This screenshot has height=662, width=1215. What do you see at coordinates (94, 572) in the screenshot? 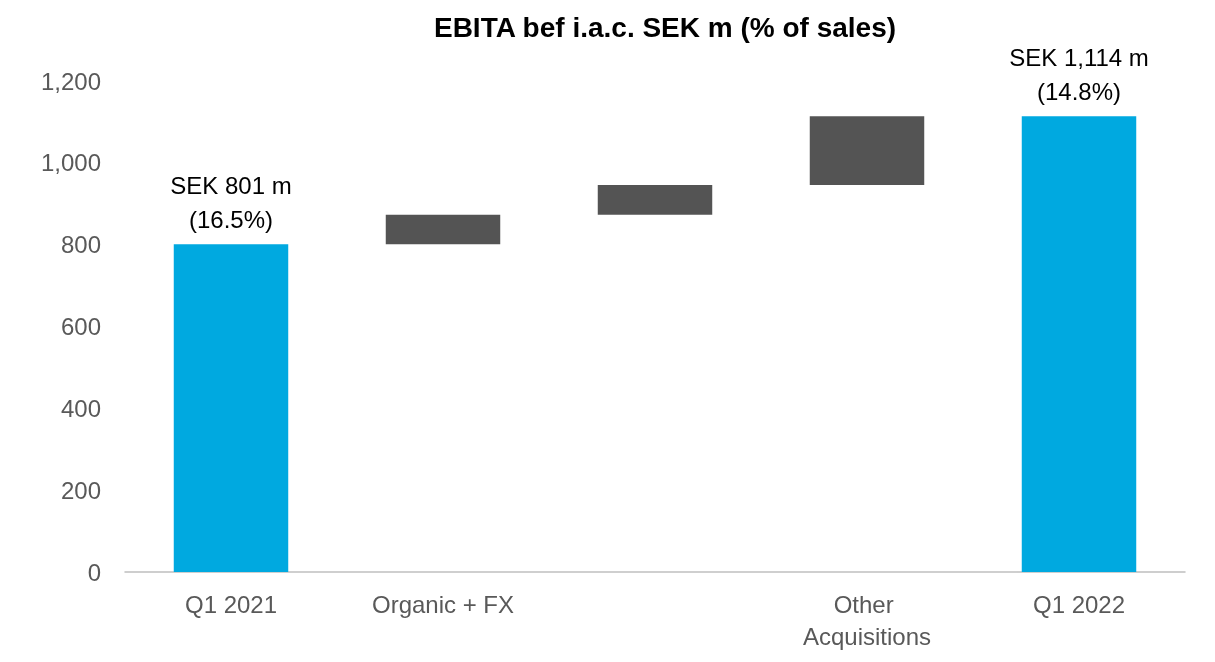
I see `y-tick-label: 0` at bounding box center [94, 572].